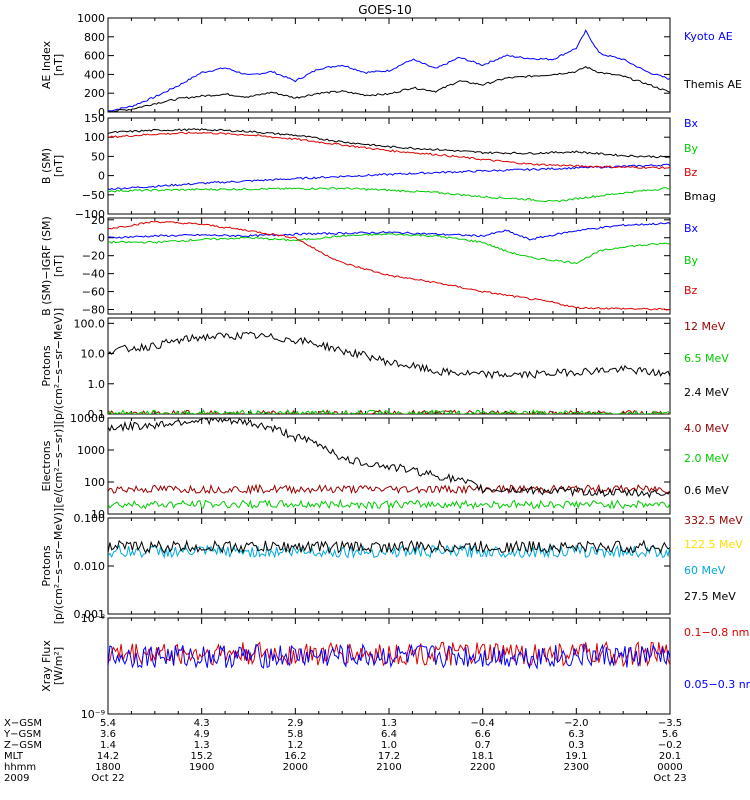  What do you see at coordinates (93, 310) in the screenshot?
I see `y-tick-label: −80` at bounding box center [93, 310].